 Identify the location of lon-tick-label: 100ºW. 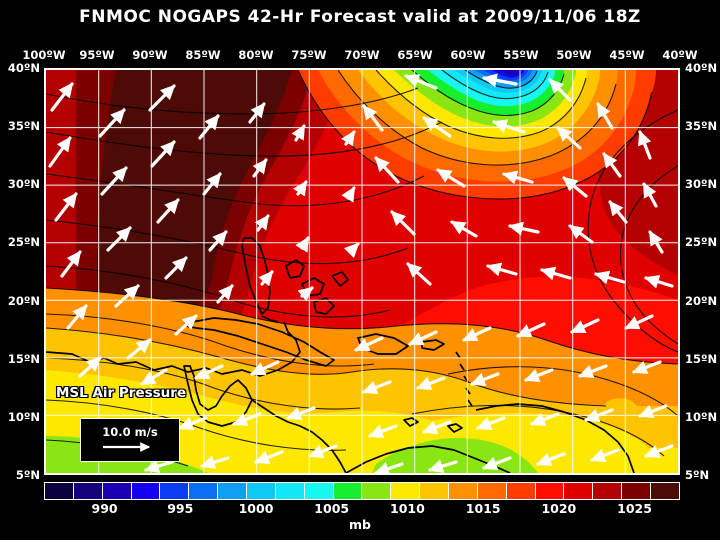
(44, 55).